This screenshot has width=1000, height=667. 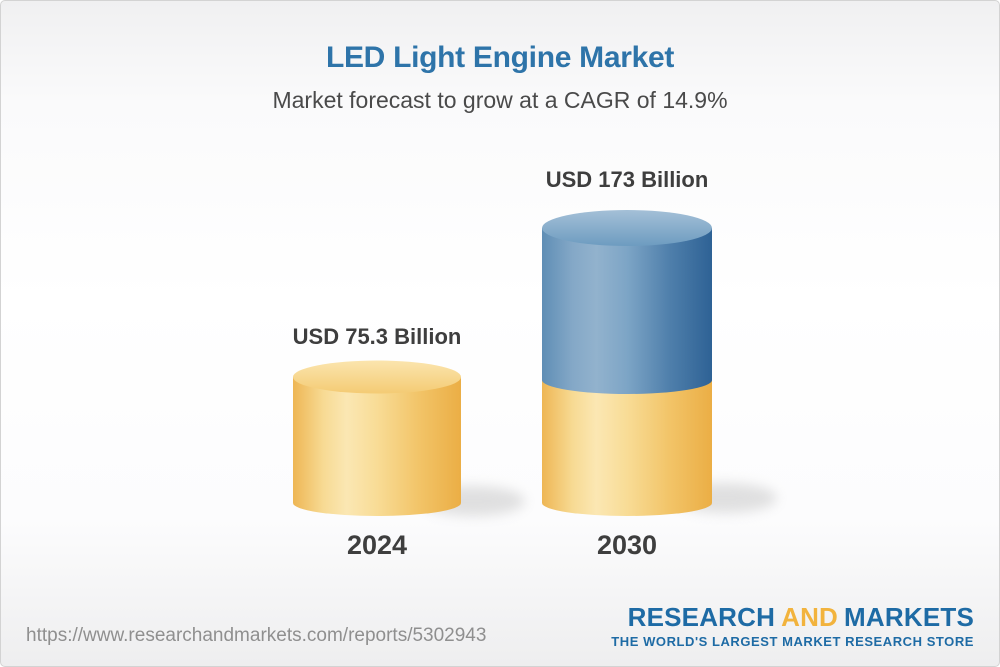 I want to click on logo-word-markets: MARKETS, so click(x=909, y=617).